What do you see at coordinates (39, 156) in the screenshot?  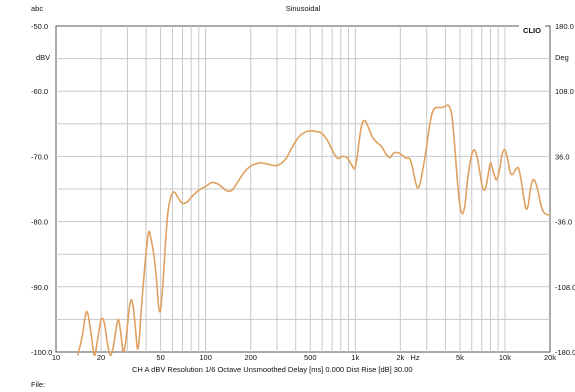 I see `y-axis-left-tick-label: -70.0` at bounding box center [39, 156].